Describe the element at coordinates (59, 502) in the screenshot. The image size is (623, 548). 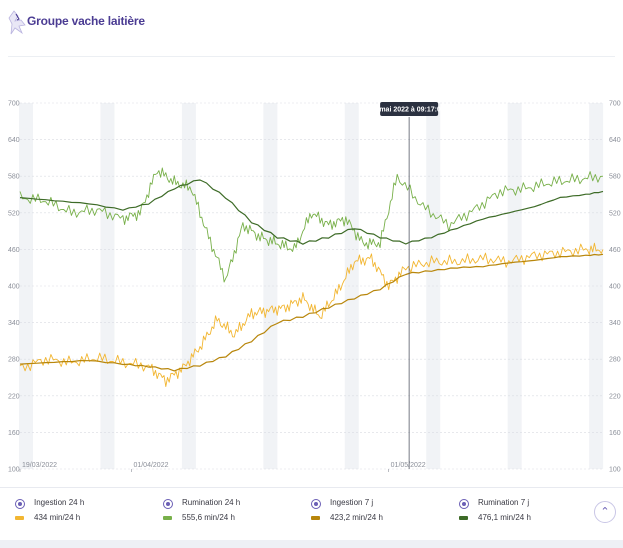
I see `legend-label: Ingestion 24 h` at that location.